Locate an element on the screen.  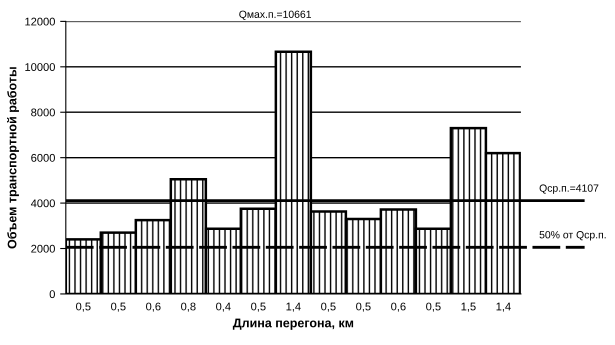
x-axis-title: Длина перегона, км is located at coordinates (293, 324).